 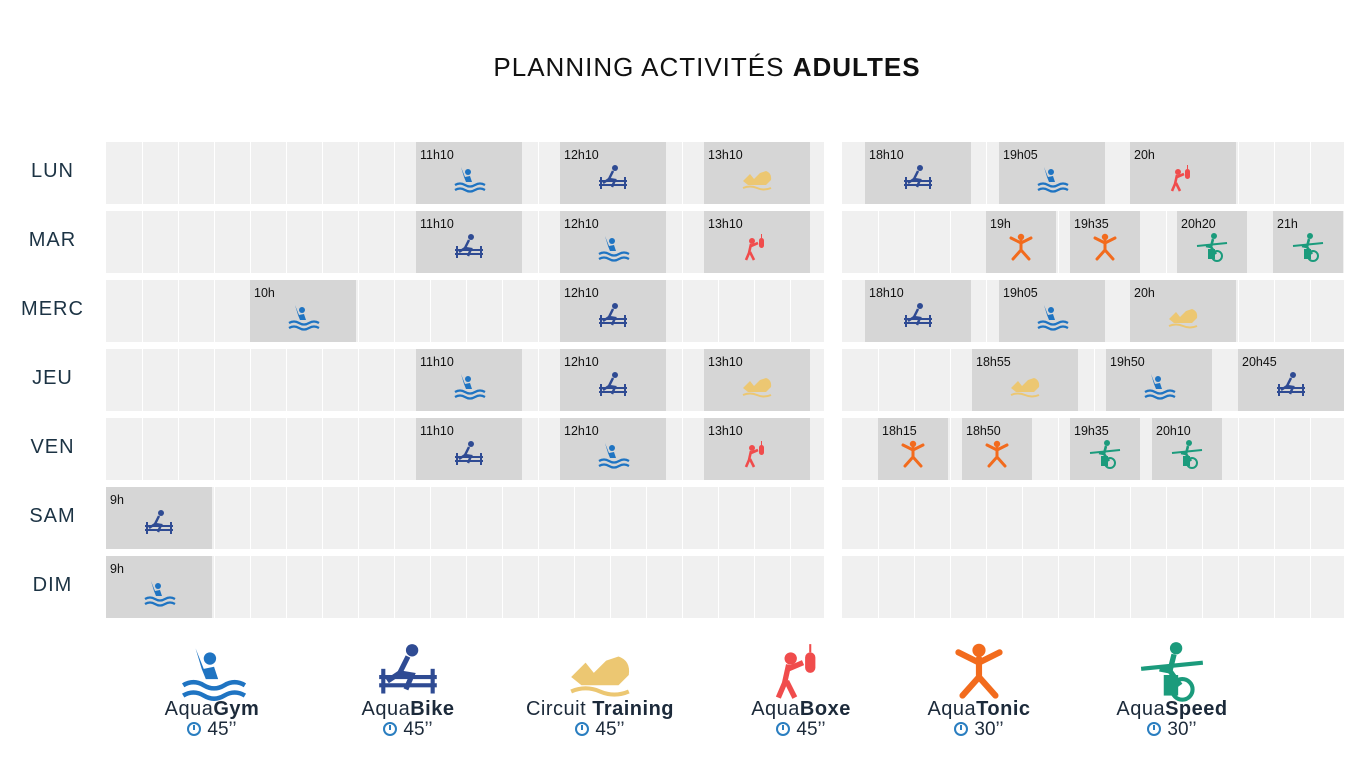 I want to click on slot-tonic: 18h15, so click(x=913, y=449).